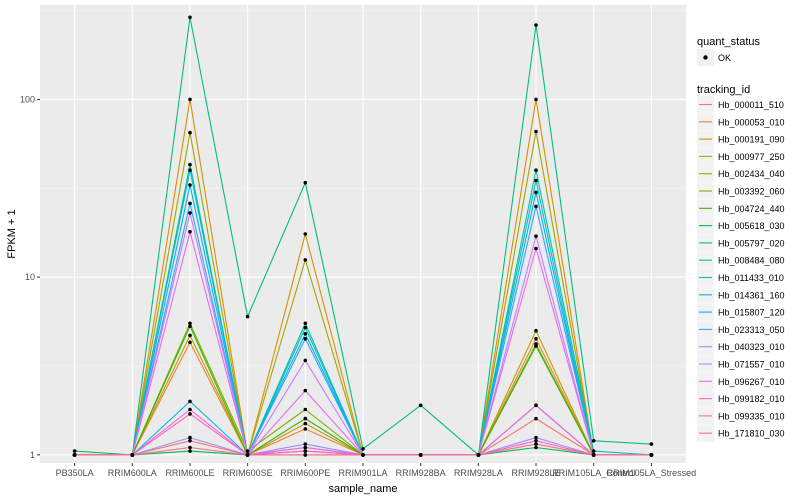 This screenshot has width=800, height=500. I want to click on y-tick-label: 100, so click(27, 99).